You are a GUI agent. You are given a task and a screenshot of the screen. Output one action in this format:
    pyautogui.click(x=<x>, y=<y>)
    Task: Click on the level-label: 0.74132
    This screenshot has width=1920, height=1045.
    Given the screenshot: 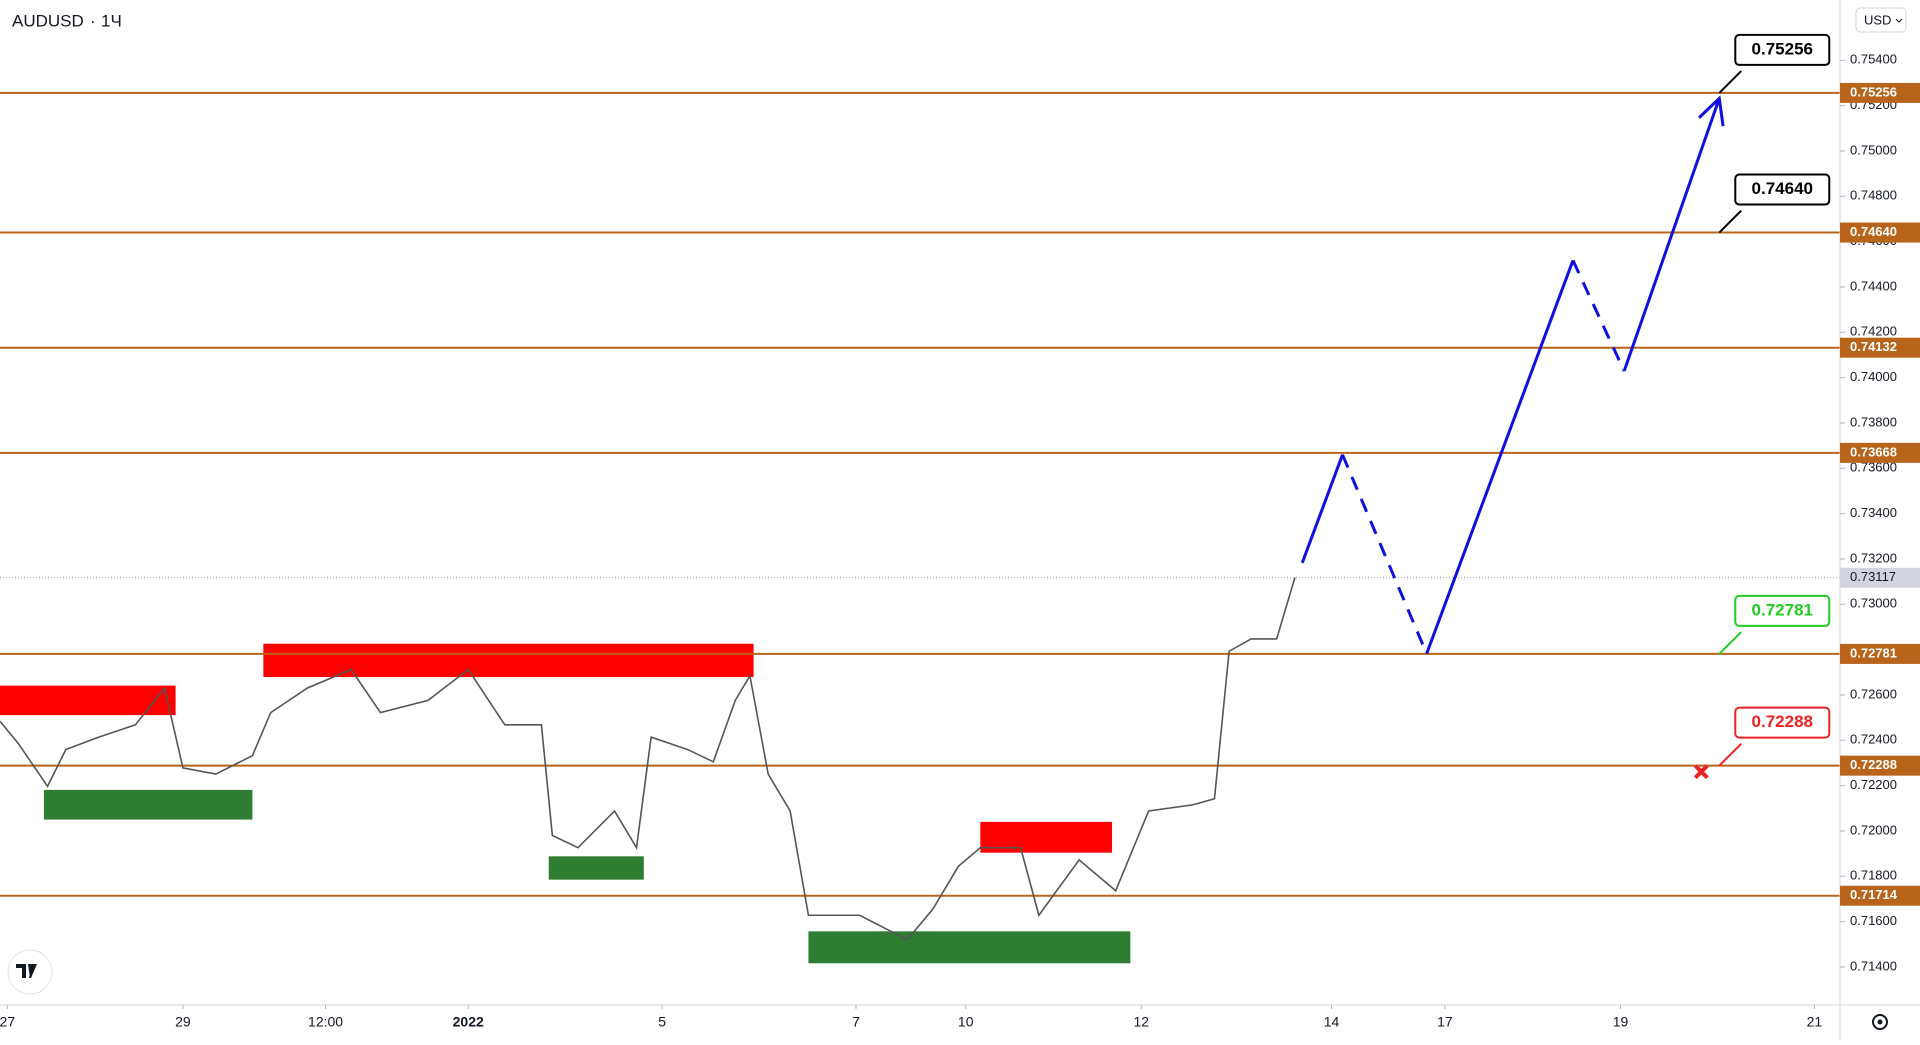 What is the action you would take?
    pyautogui.click(x=1873, y=346)
    